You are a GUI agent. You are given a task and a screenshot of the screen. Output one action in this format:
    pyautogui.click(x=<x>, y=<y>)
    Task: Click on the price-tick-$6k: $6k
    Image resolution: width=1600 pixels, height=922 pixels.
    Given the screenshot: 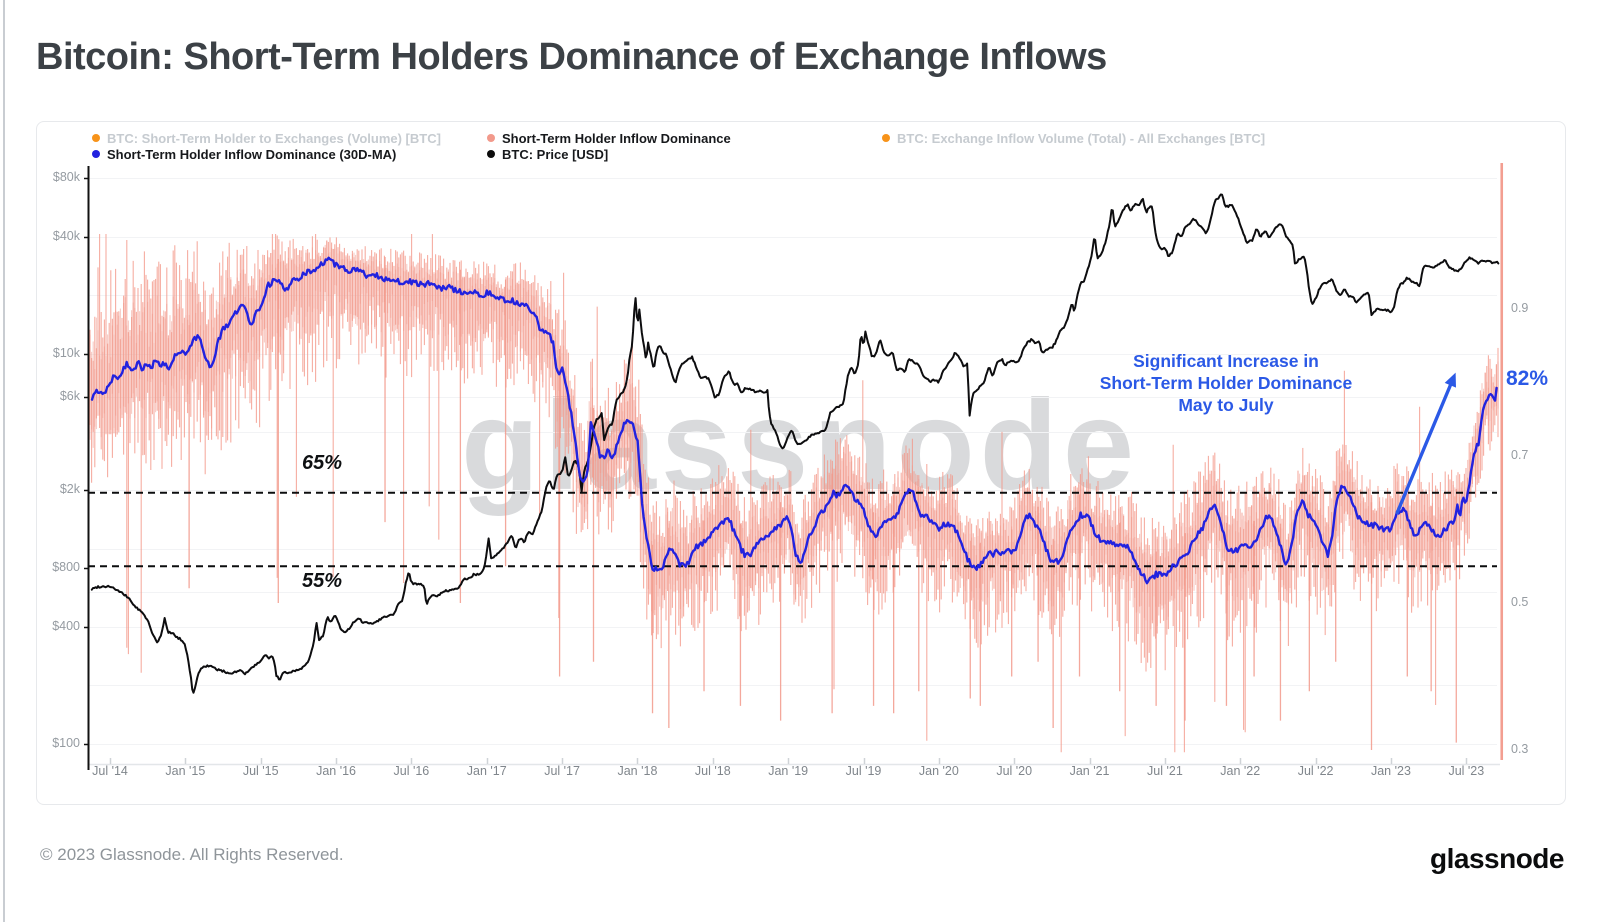 What is the action you would take?
    pyautogui.click(x=69, y=396)
    